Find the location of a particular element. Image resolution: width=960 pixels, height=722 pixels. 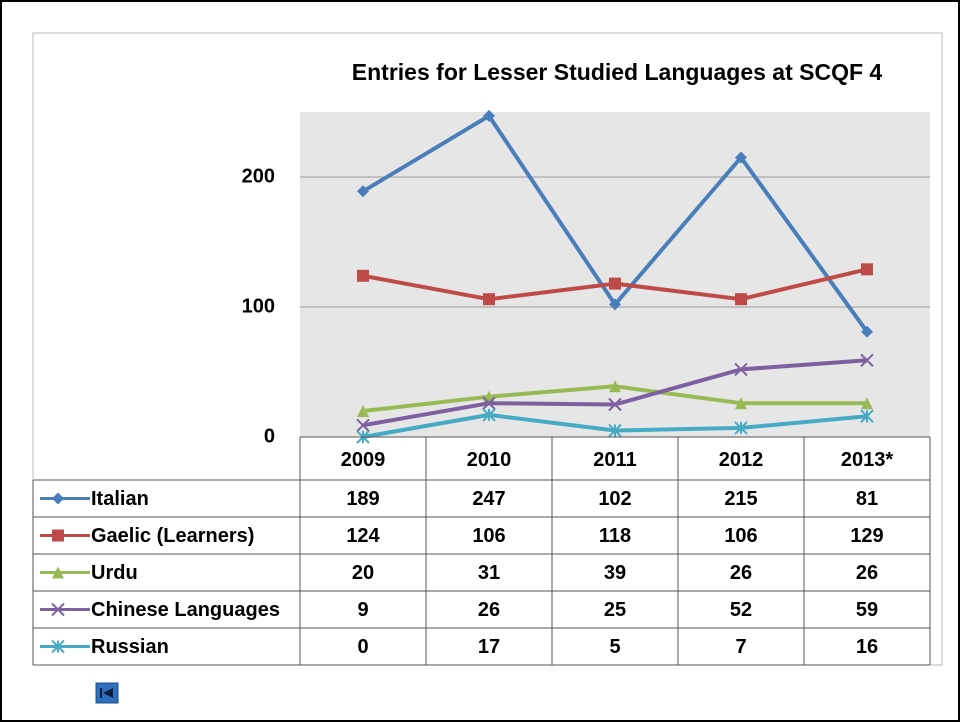

table-value: 31 is located at coordinates (489, 573).